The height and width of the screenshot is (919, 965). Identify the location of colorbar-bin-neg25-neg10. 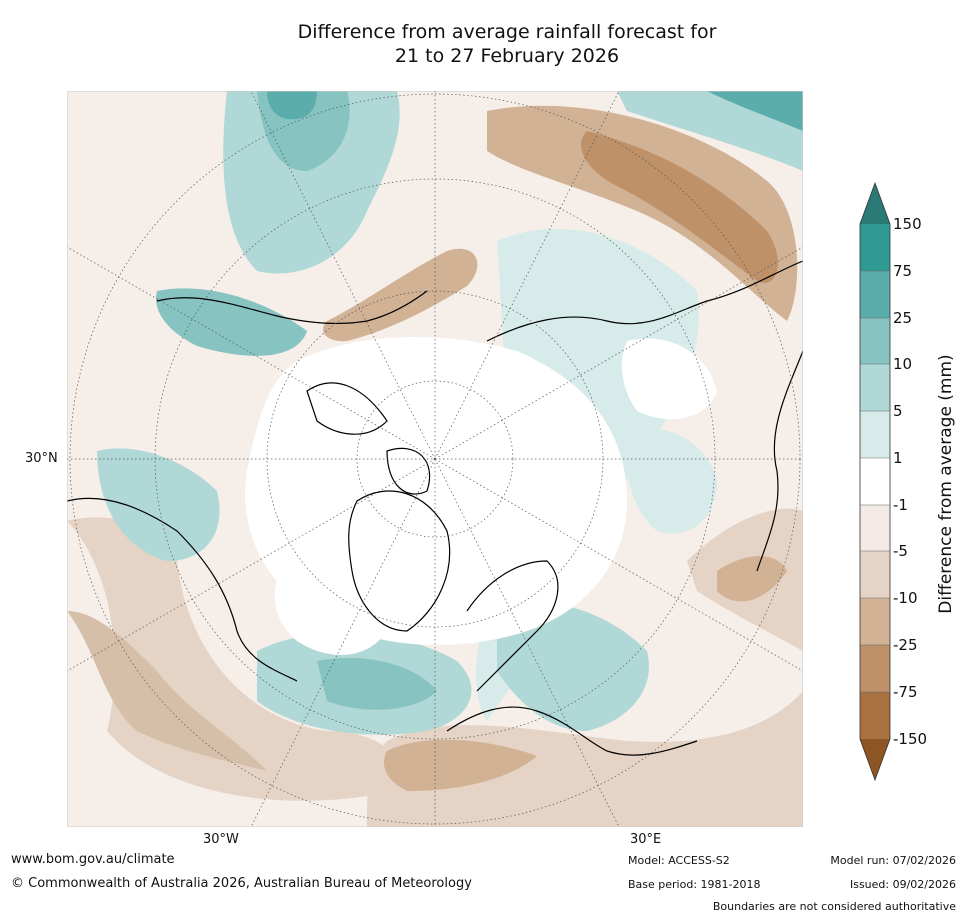
(875, 621).